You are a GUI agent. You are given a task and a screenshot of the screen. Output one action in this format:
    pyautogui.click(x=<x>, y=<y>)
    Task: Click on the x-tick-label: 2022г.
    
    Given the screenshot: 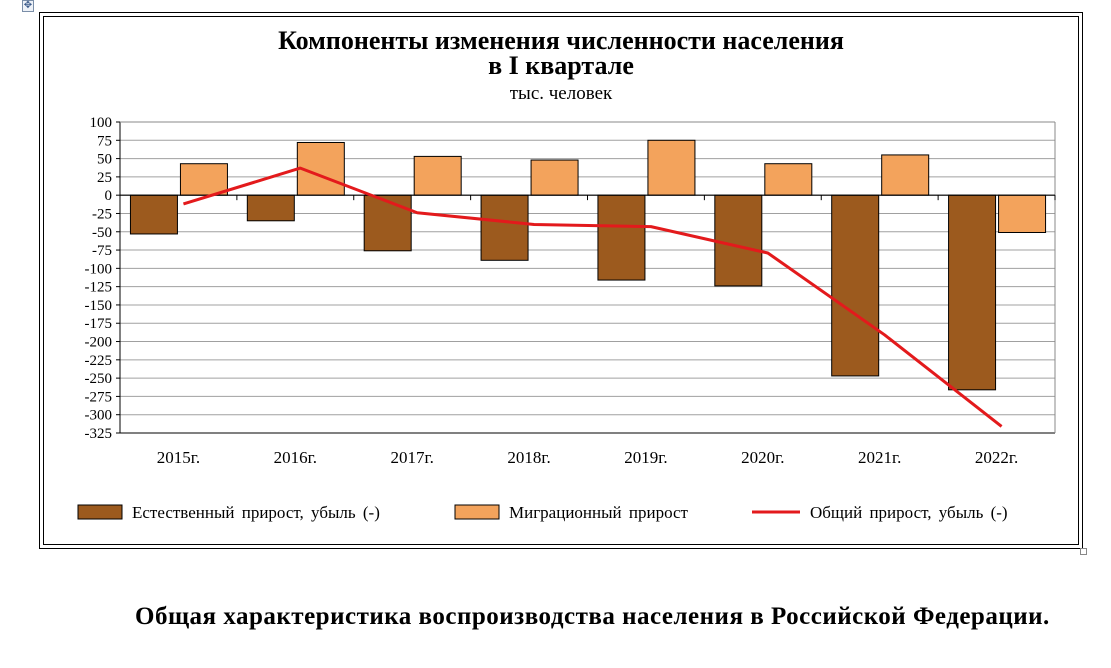 What is the action you would take?
    pyautogui.click(x=996, y=457)
    